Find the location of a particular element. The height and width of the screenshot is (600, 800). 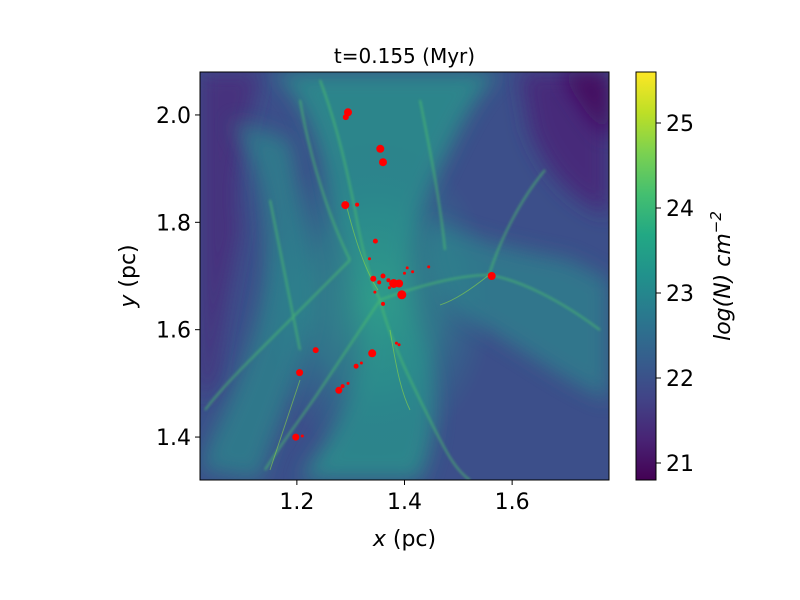

chart-title: t=0.155 (Myr) is located at coordinates (404, 56).